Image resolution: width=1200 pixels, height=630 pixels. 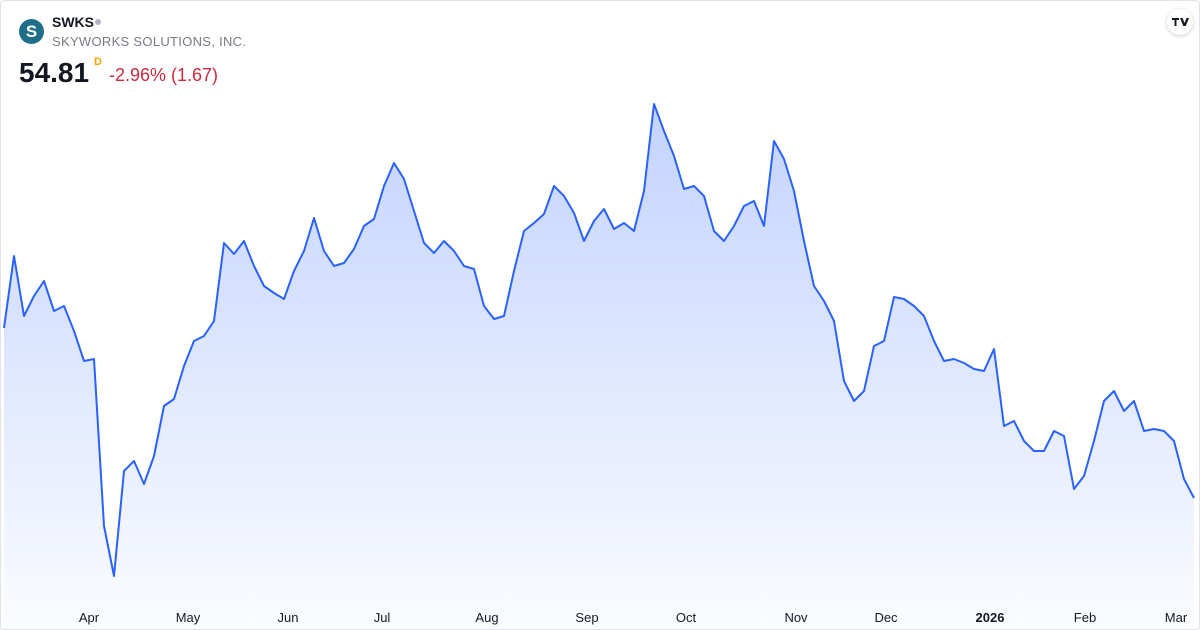 What do you see at coordinates (98, 22) in the screenshot?
I see `status-dot` at bounding box center [98, 22].